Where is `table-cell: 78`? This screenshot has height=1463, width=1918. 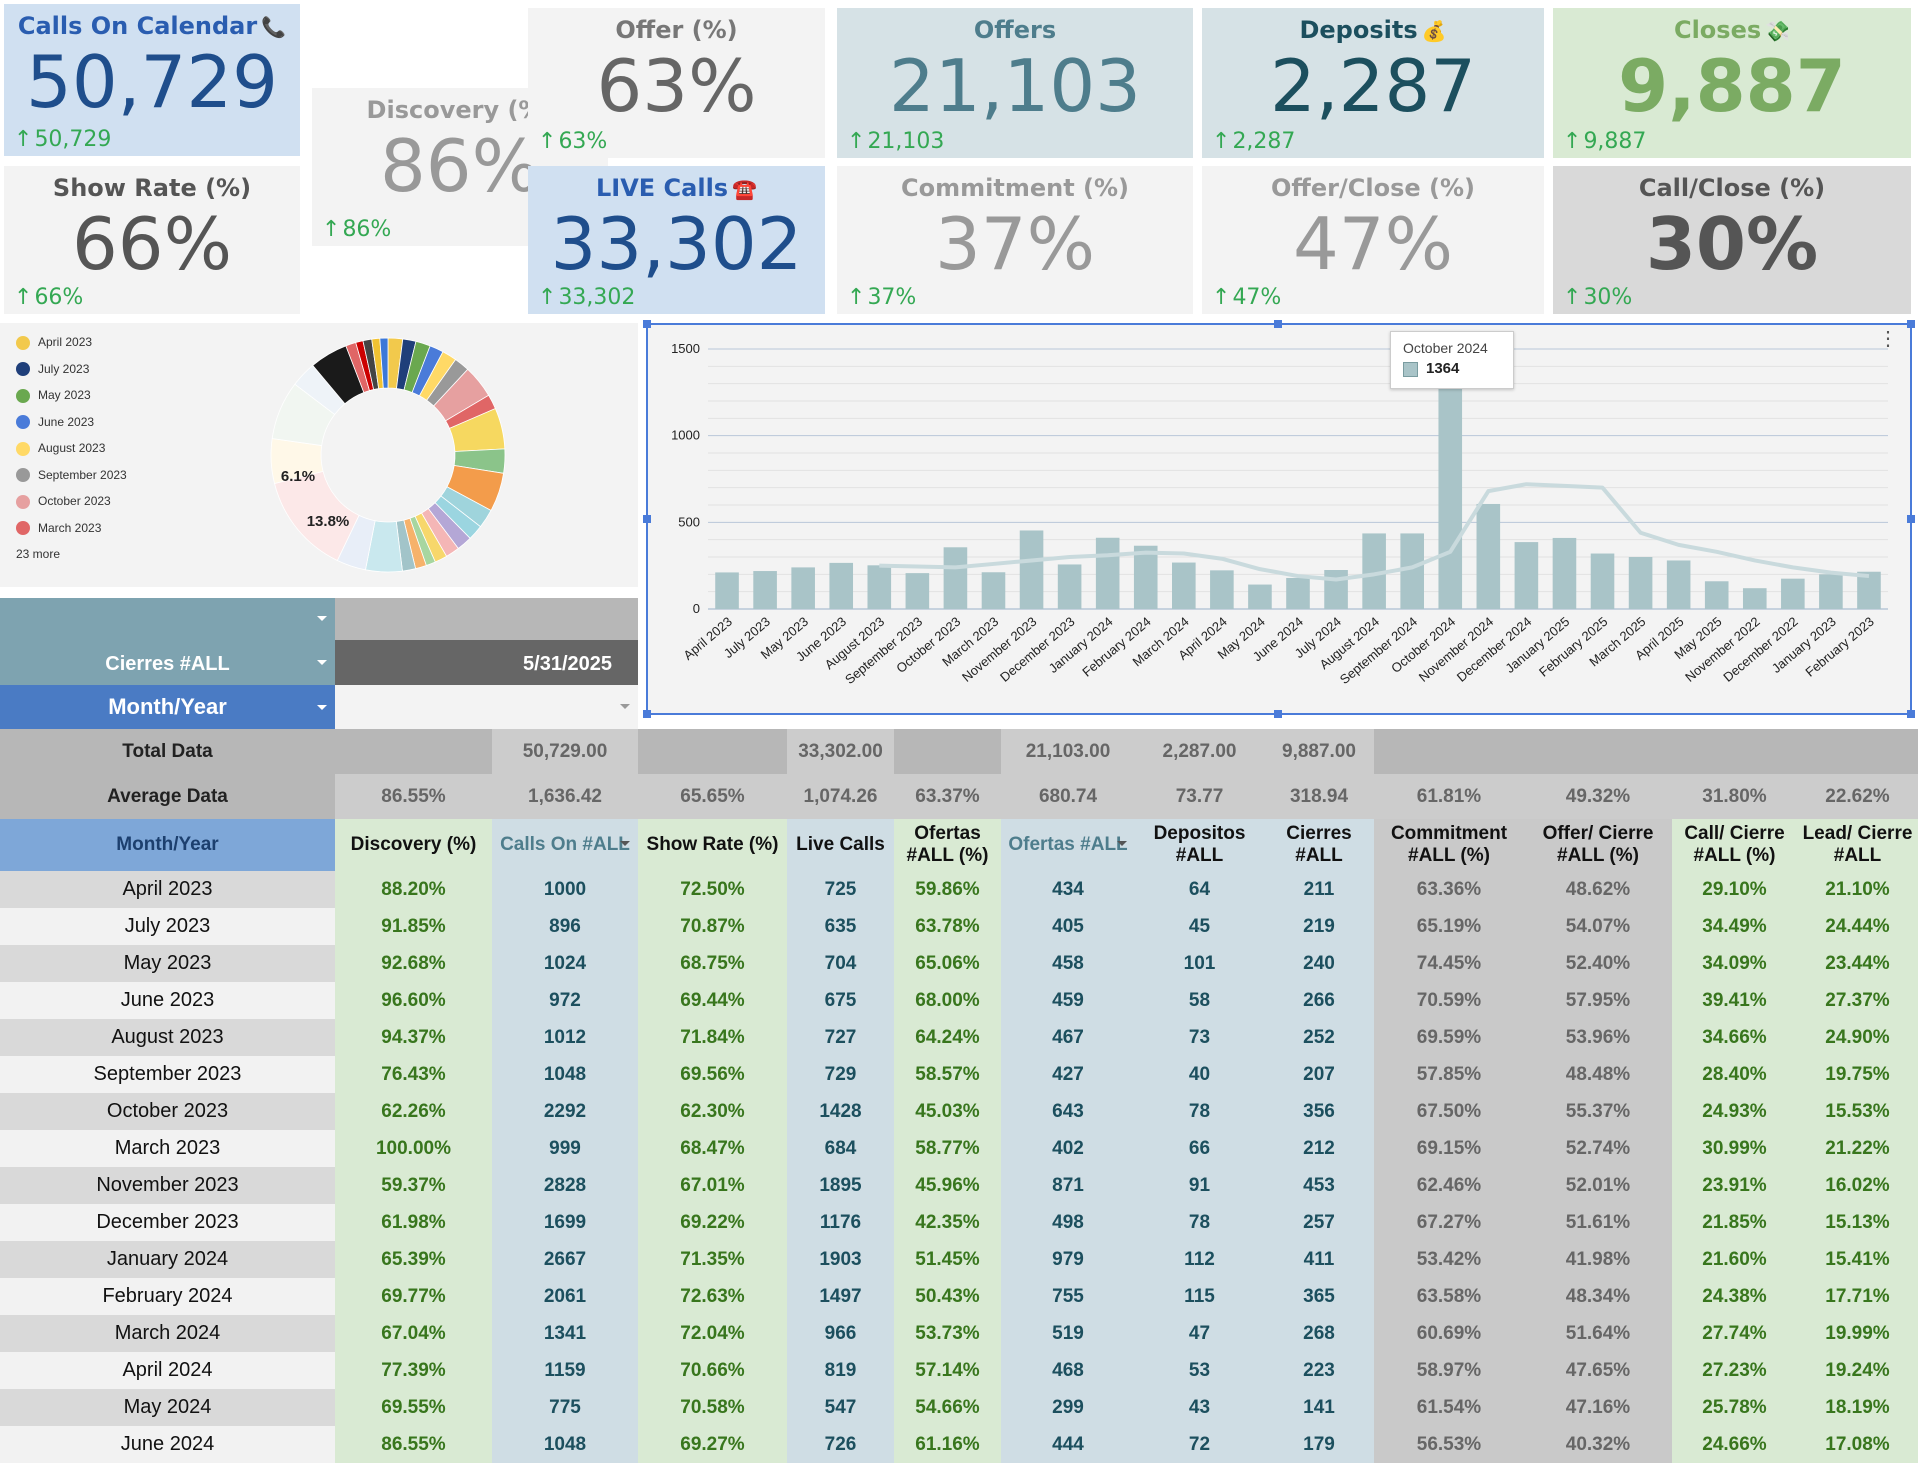 table-cell: 78 is located at coordinates (1199, 1111).